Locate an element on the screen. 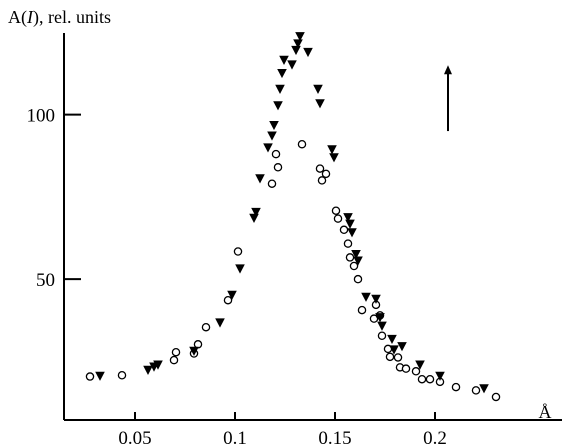  arrow-head is located at coordinates (448, 70).